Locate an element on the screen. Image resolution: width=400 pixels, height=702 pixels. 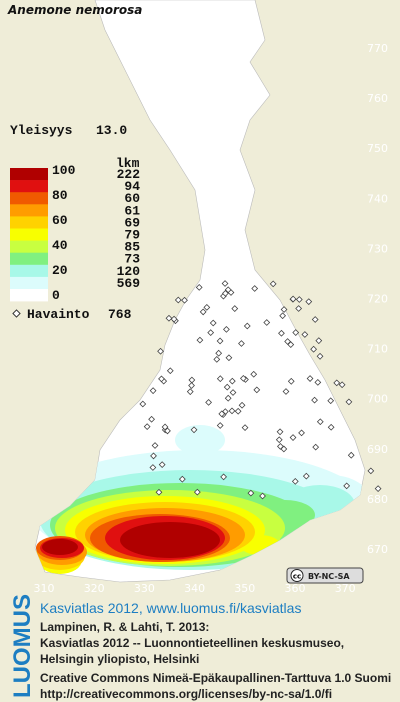
grid-label-y: 770 is located at coordinates (377, 48).